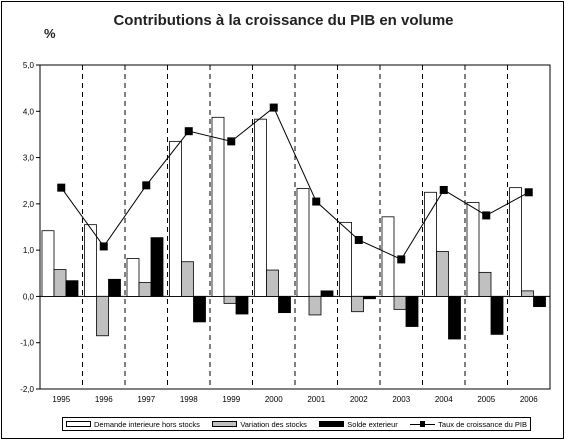 This screenshot has height=442, width=567. Describe the element at coordinates (274, 399) in the screenshot. I see `x-tick-label: 2000` at that location.